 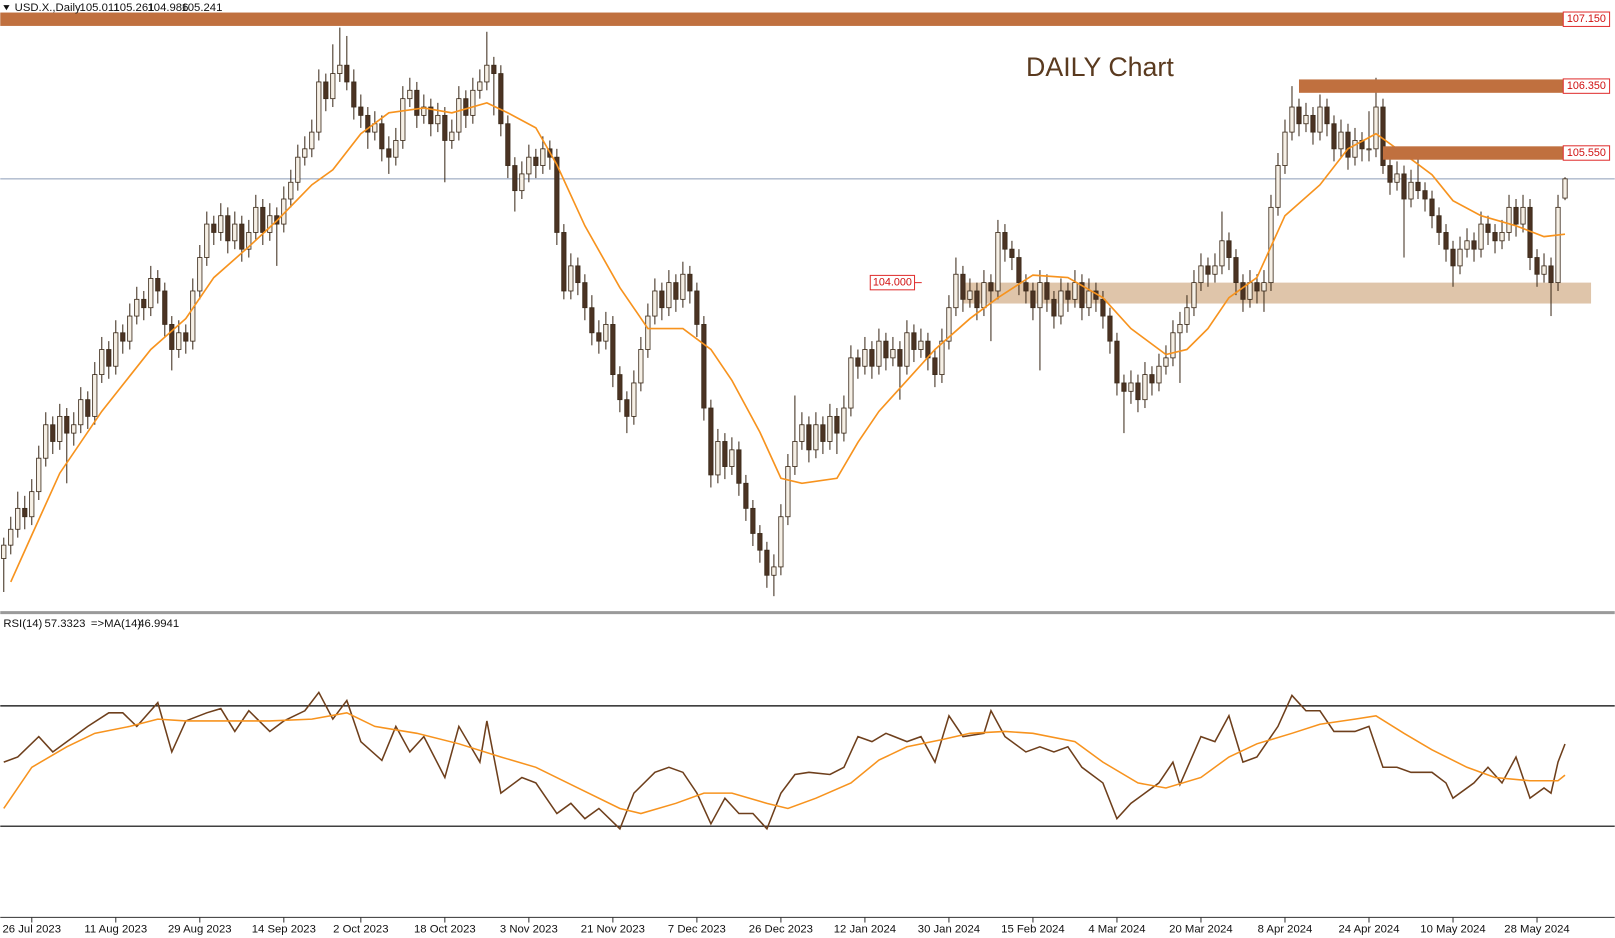 What do you see at coordinates (1368, 930) in the screenshot?
I see `x-tick-label: 24 Apr 2024` at bounding box center [1368, 930].